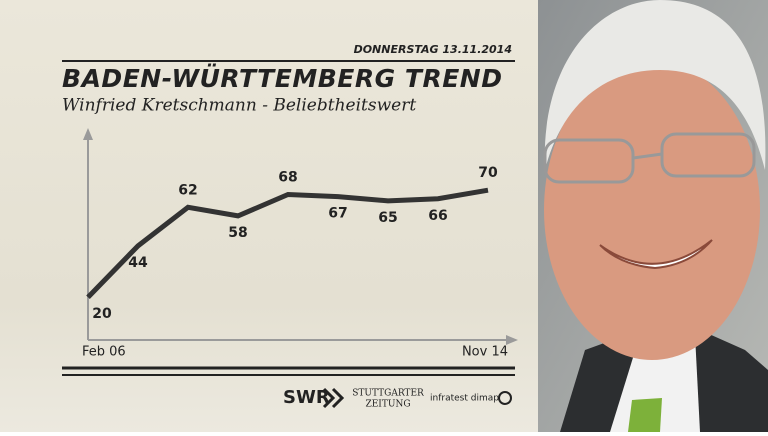 This screenshot has height=436, width=768. Describe the element at coordinates (138, 263) in the screenshot. I see `data-label: 44` at that location.